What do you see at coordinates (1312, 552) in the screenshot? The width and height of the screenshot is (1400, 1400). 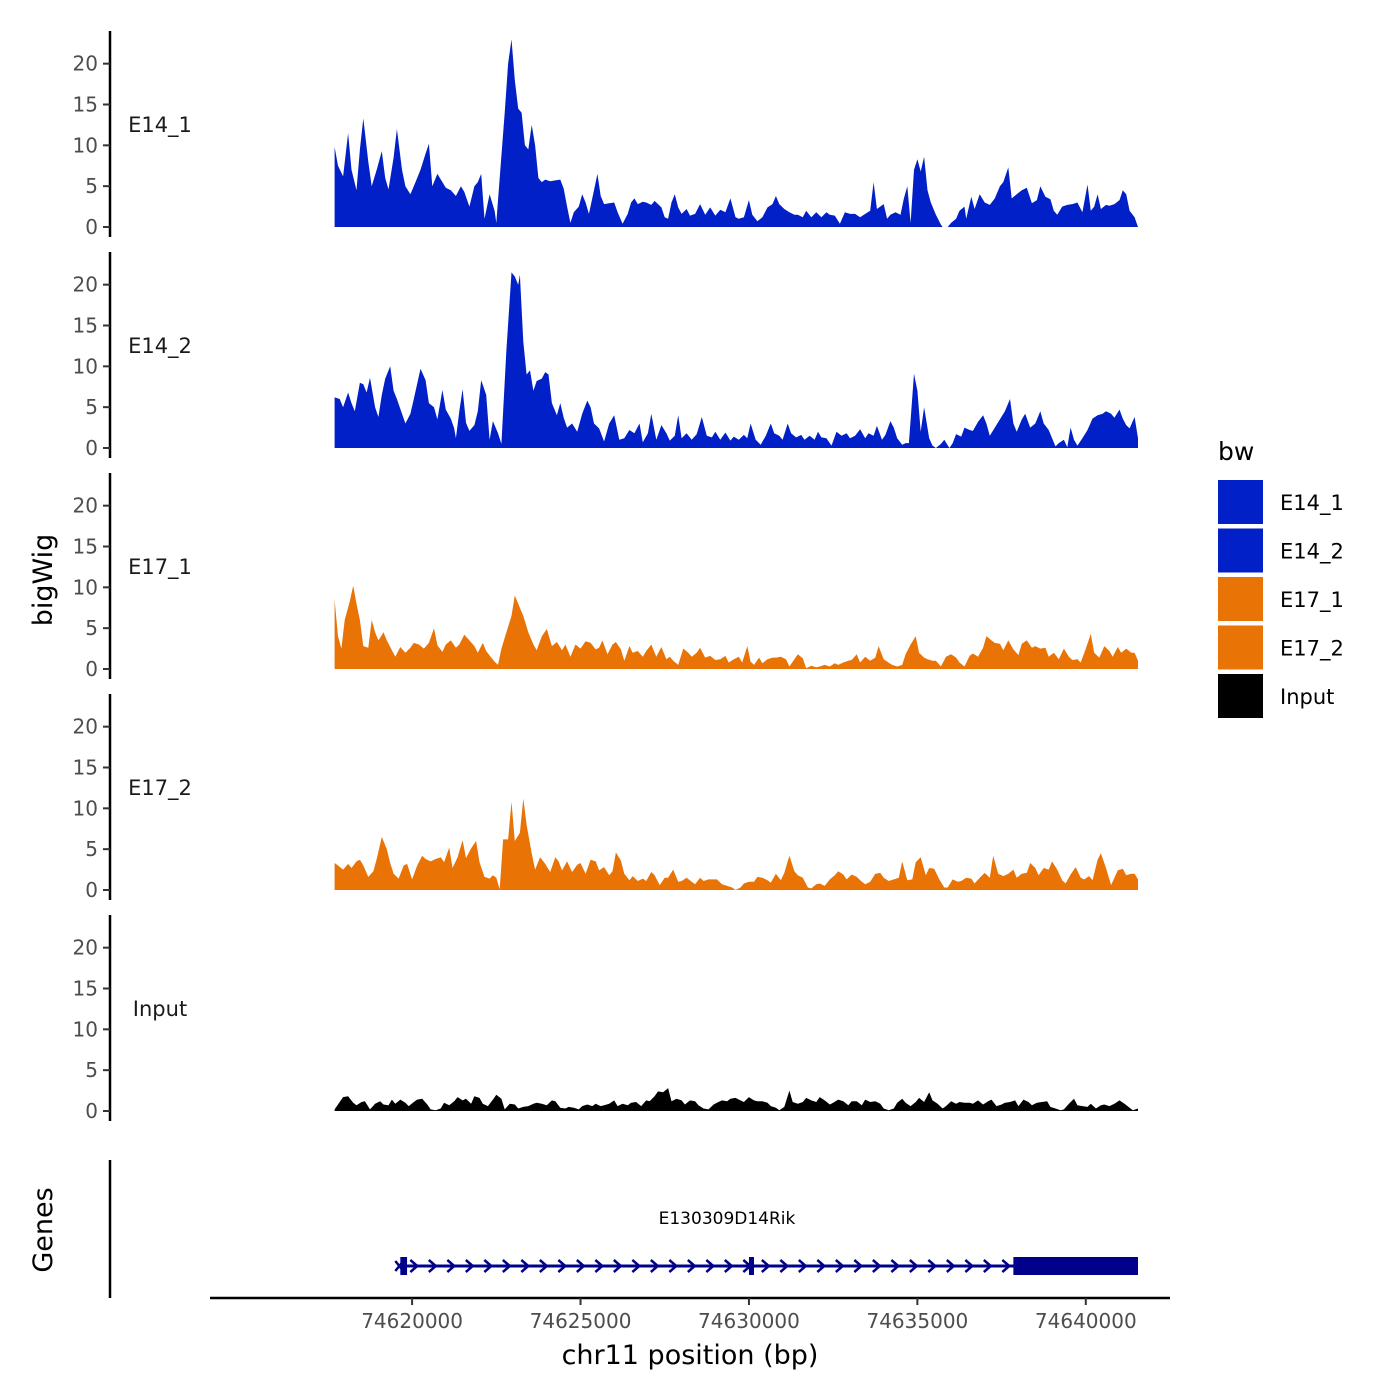 I see `legend-label: E14_2` at bounding box center [1312, 552].